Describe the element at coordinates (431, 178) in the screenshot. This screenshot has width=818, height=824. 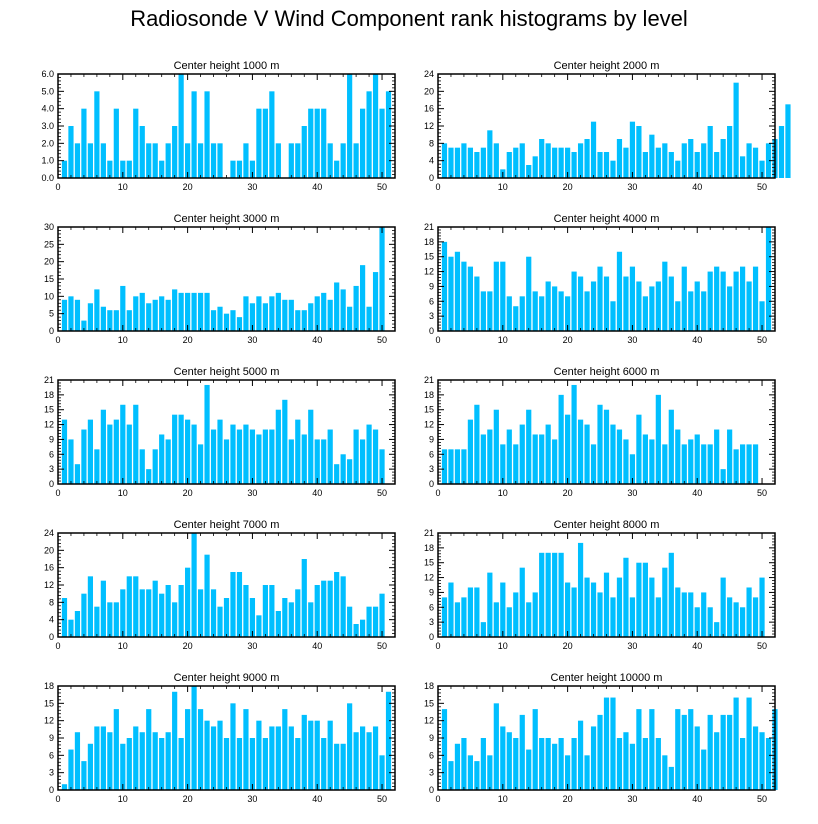
I see `y-tick-label: 0` at that location.